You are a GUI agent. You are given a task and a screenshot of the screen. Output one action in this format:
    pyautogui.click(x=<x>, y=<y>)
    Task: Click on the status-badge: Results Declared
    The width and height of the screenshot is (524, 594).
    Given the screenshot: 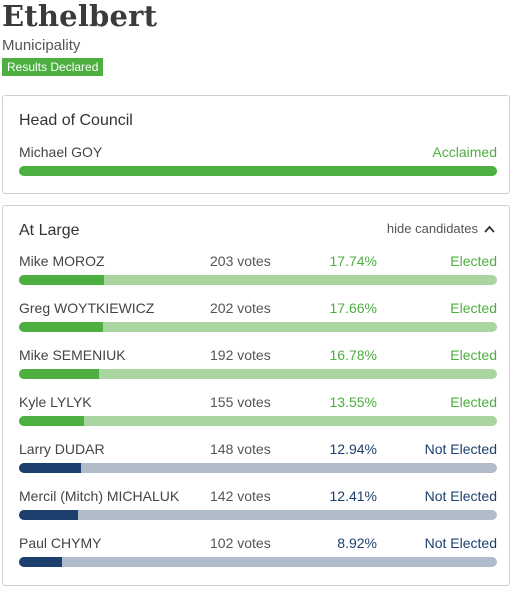 What is the action you would take?
    pyautogui.click(x=53, y=67)
    